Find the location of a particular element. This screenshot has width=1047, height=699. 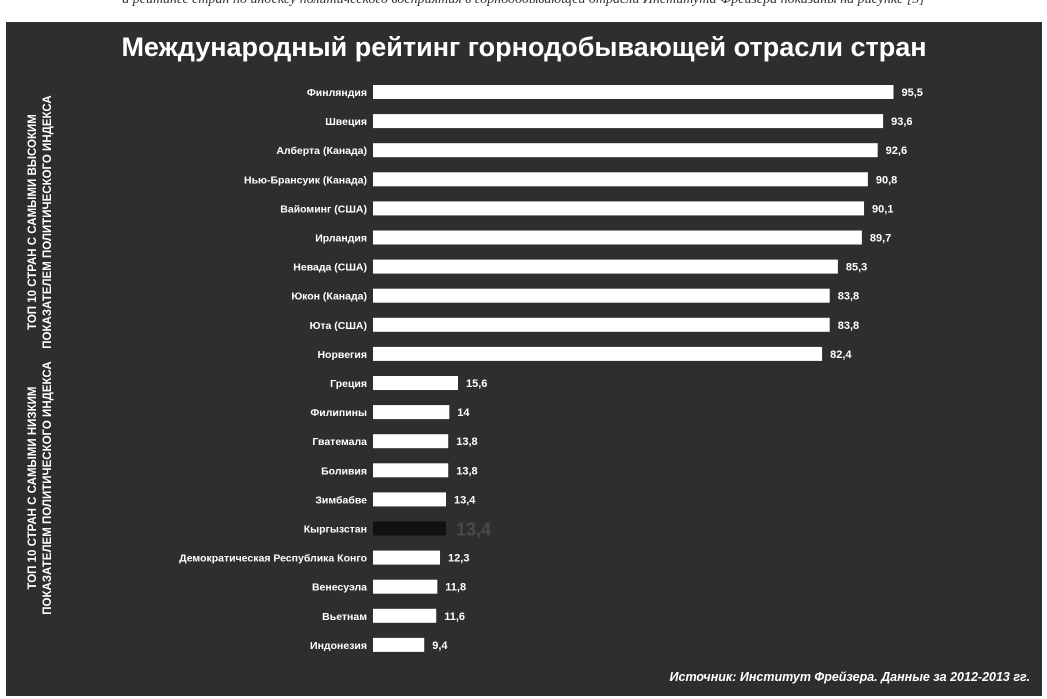

category-label: Индонезия is located at coordinates (338, 646).